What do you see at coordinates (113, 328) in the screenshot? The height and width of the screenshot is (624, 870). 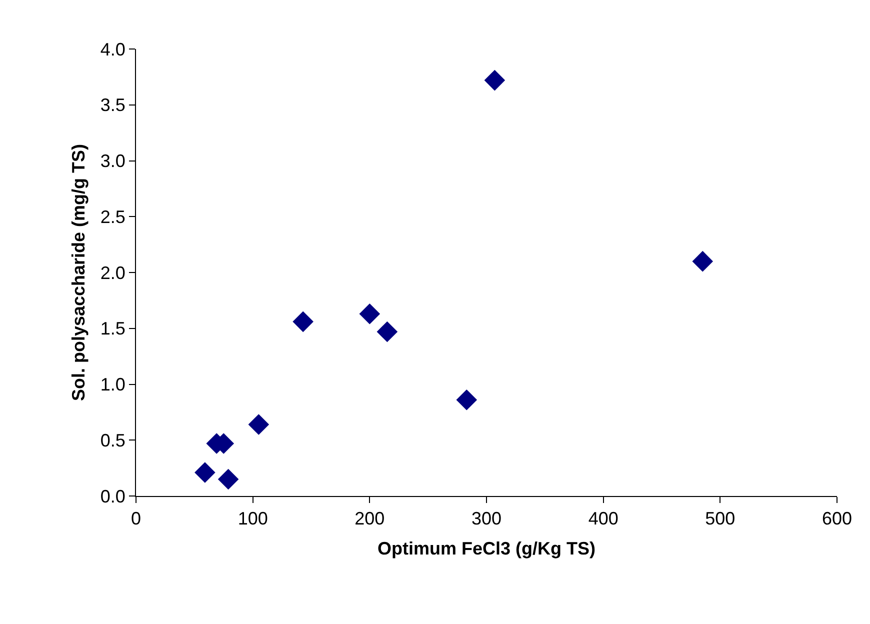 I see `y-tick-label: 1.5` at bounding box center [113, 328].